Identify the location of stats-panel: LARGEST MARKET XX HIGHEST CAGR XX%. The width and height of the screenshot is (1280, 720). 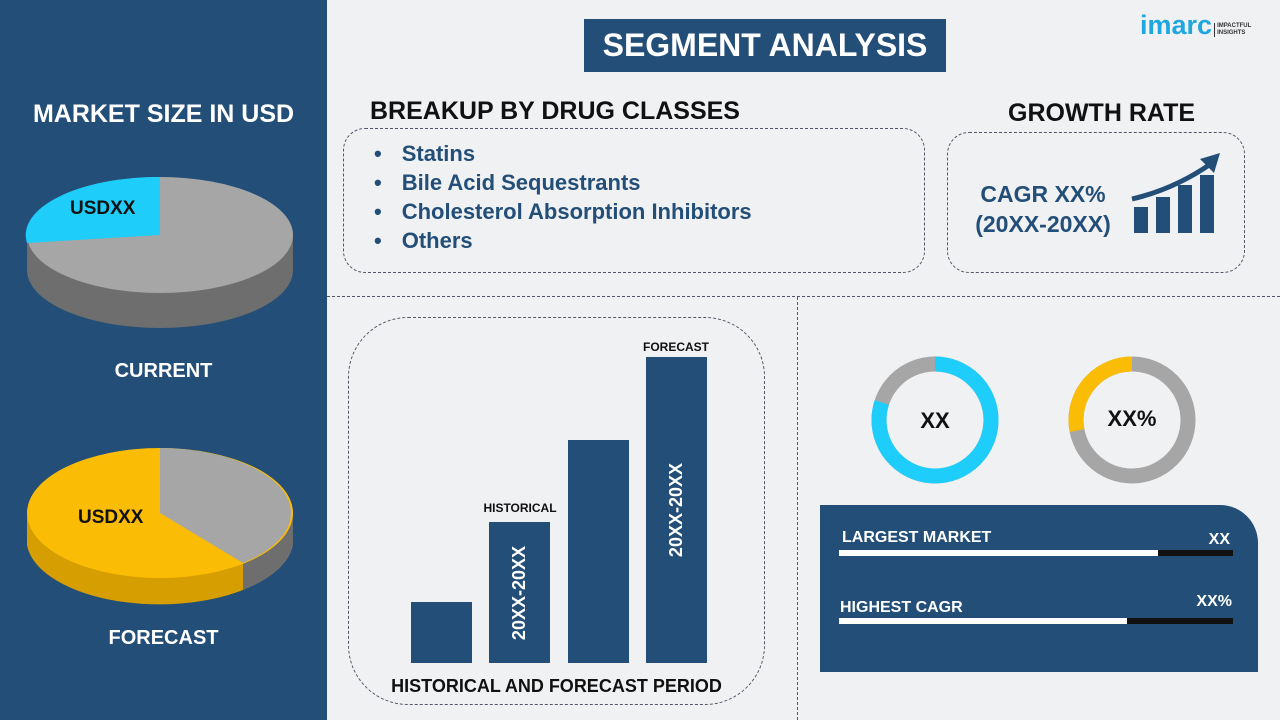
(1039, 588).